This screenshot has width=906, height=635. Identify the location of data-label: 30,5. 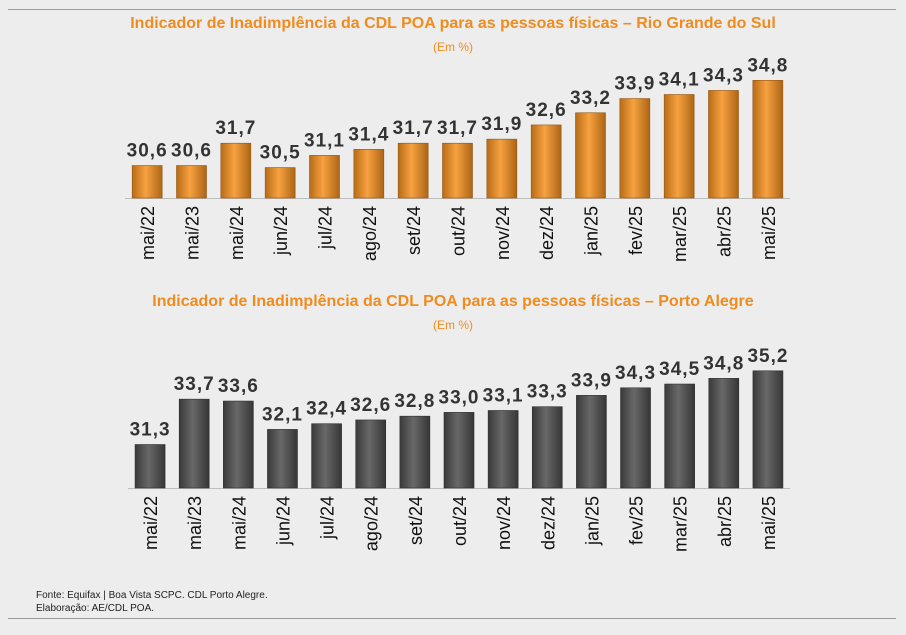
(280, 153).